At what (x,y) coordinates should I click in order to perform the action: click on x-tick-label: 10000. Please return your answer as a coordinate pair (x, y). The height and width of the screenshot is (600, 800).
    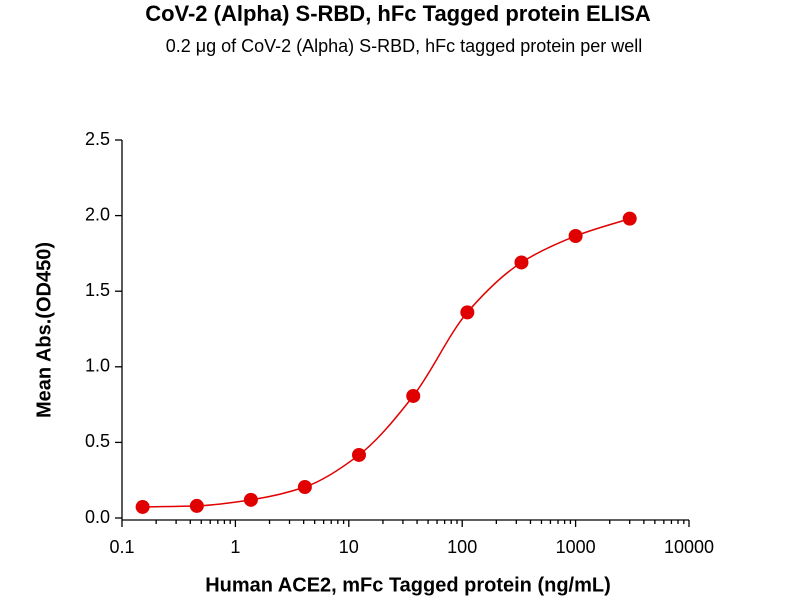
    Looking at the image, I should click on (689, 547).